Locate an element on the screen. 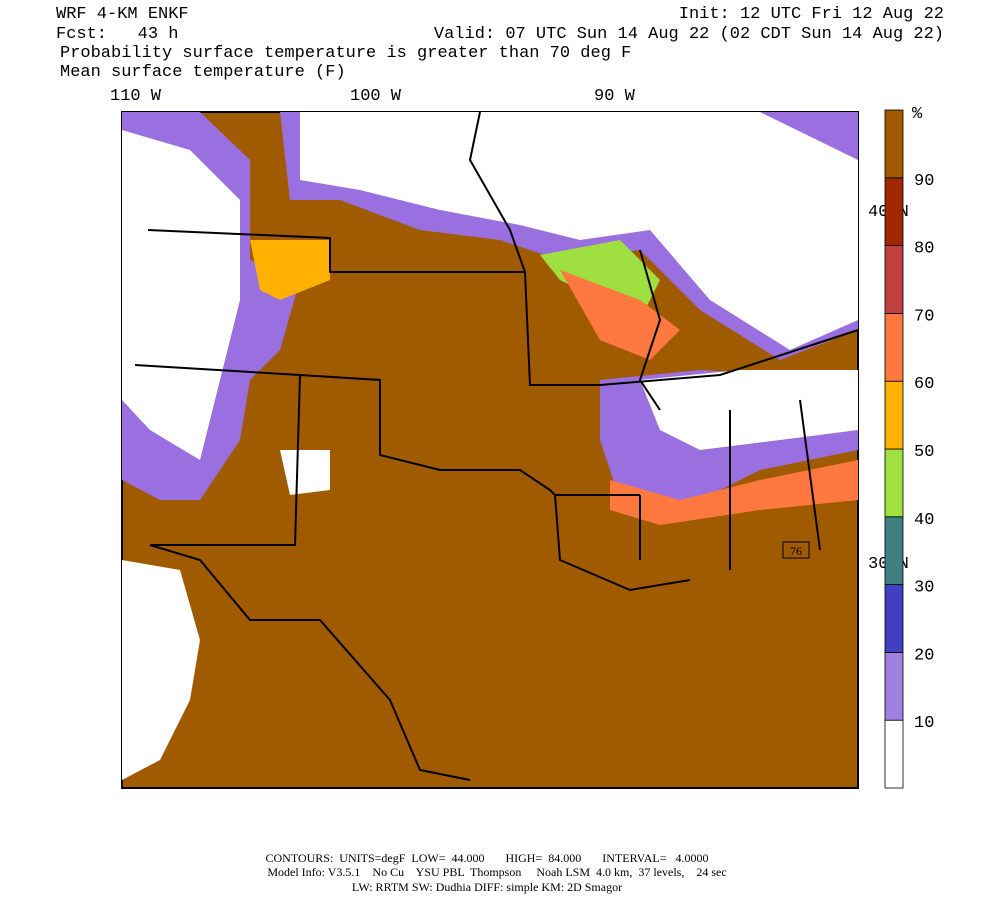 The width and height of the screenshot is (1000, 900). lon-label: 100 W is located at coordinates (376, 96).